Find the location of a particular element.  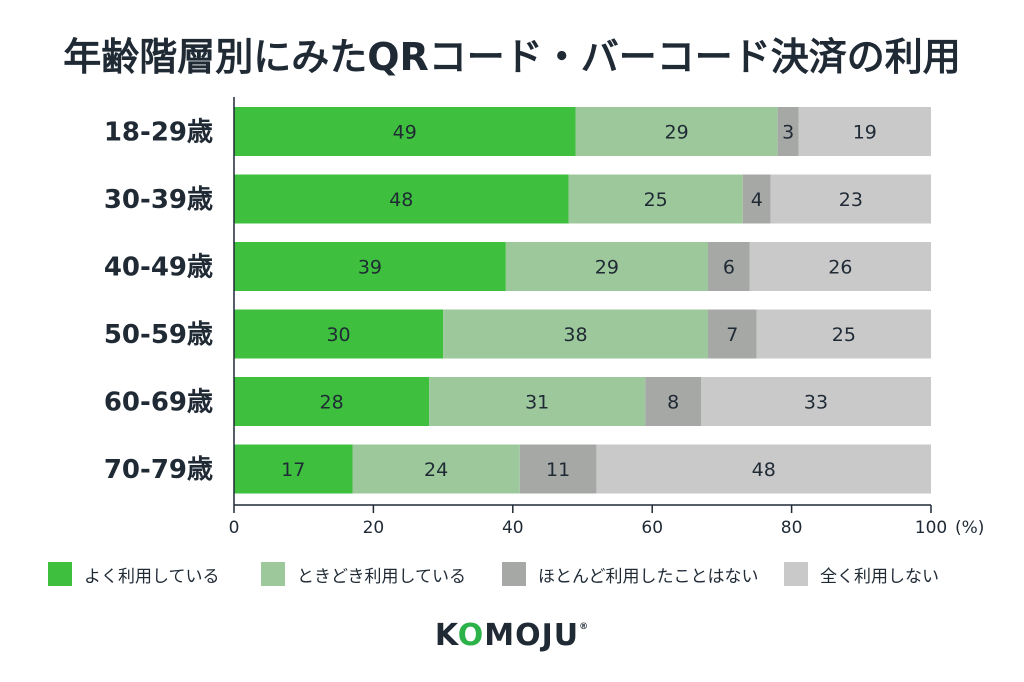

legend-swatch-rarely is located at coordinates (514, 574).